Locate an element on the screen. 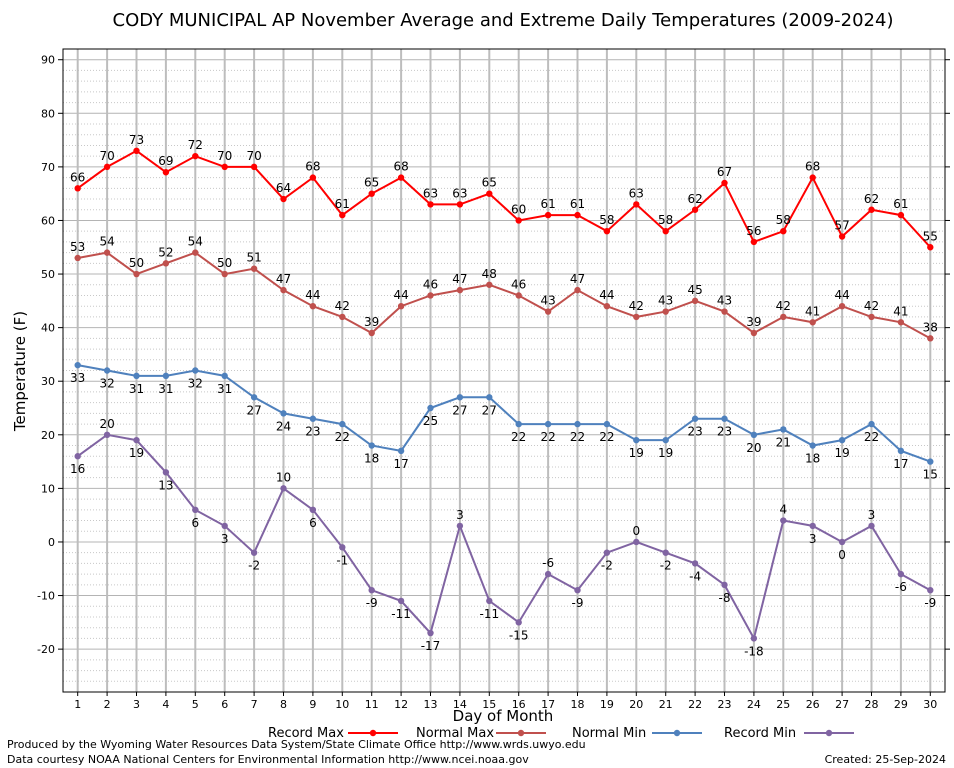 The width and height of the screenshot is (954, 768). record-min-data-label: -15 is located at coordinates (519, 635).